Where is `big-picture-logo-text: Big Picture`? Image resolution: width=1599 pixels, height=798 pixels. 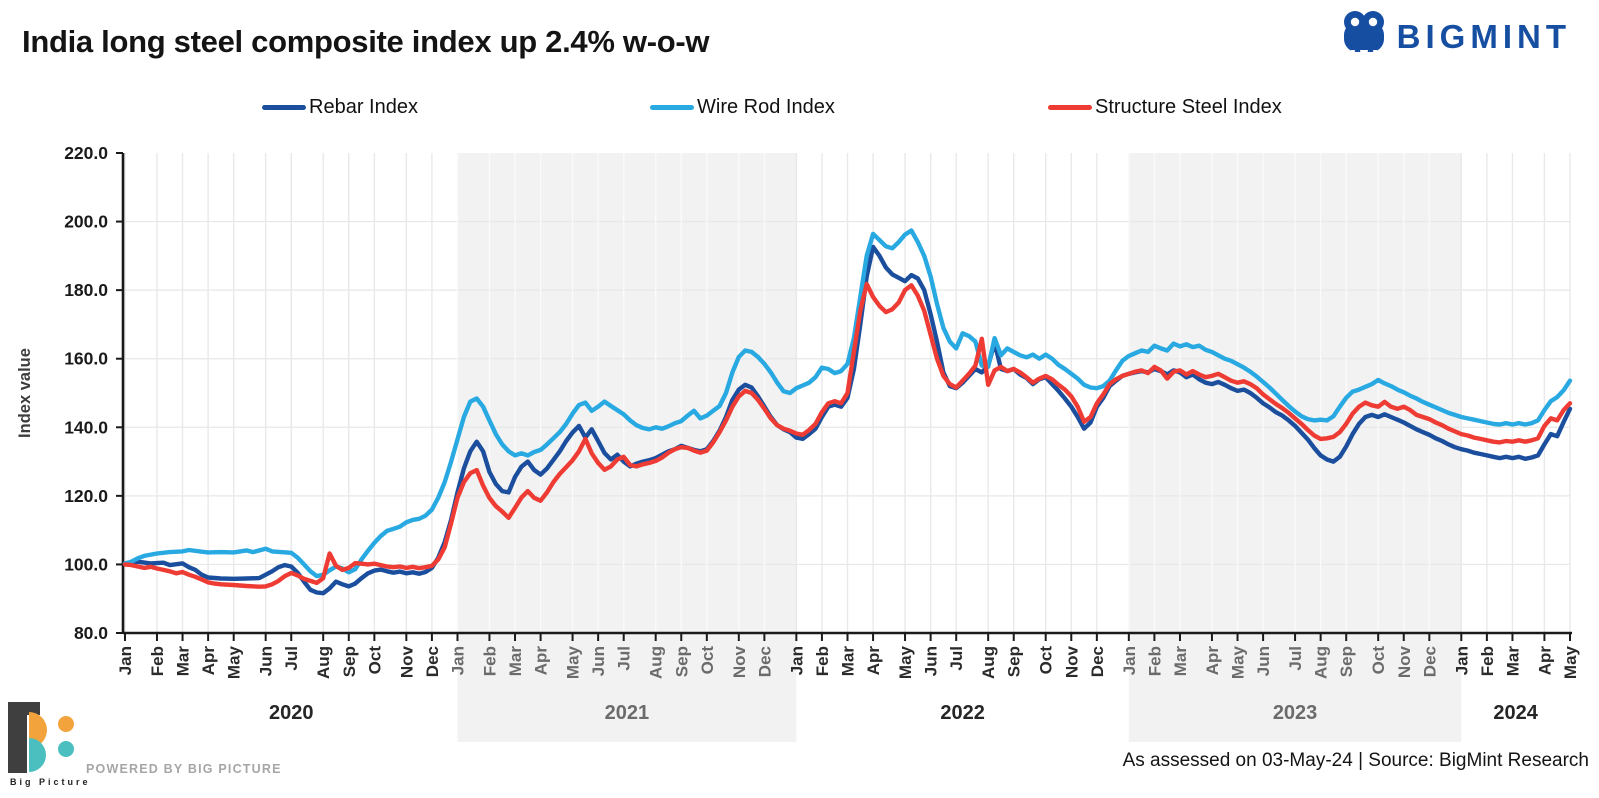
big-picture-logo-text: Big Picture is located at coordinates (50, 782).